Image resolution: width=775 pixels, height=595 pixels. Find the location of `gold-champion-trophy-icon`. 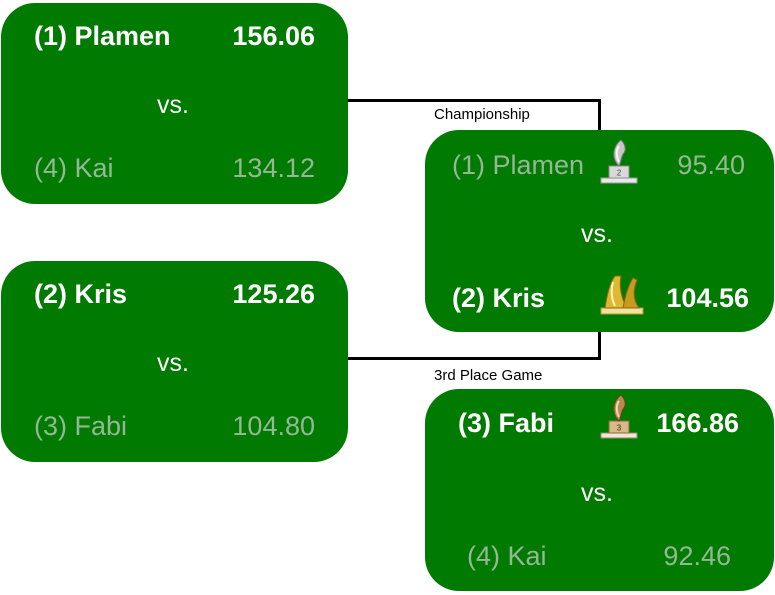

gold-champion-trophy-icon is located at coordinates (622, 295).